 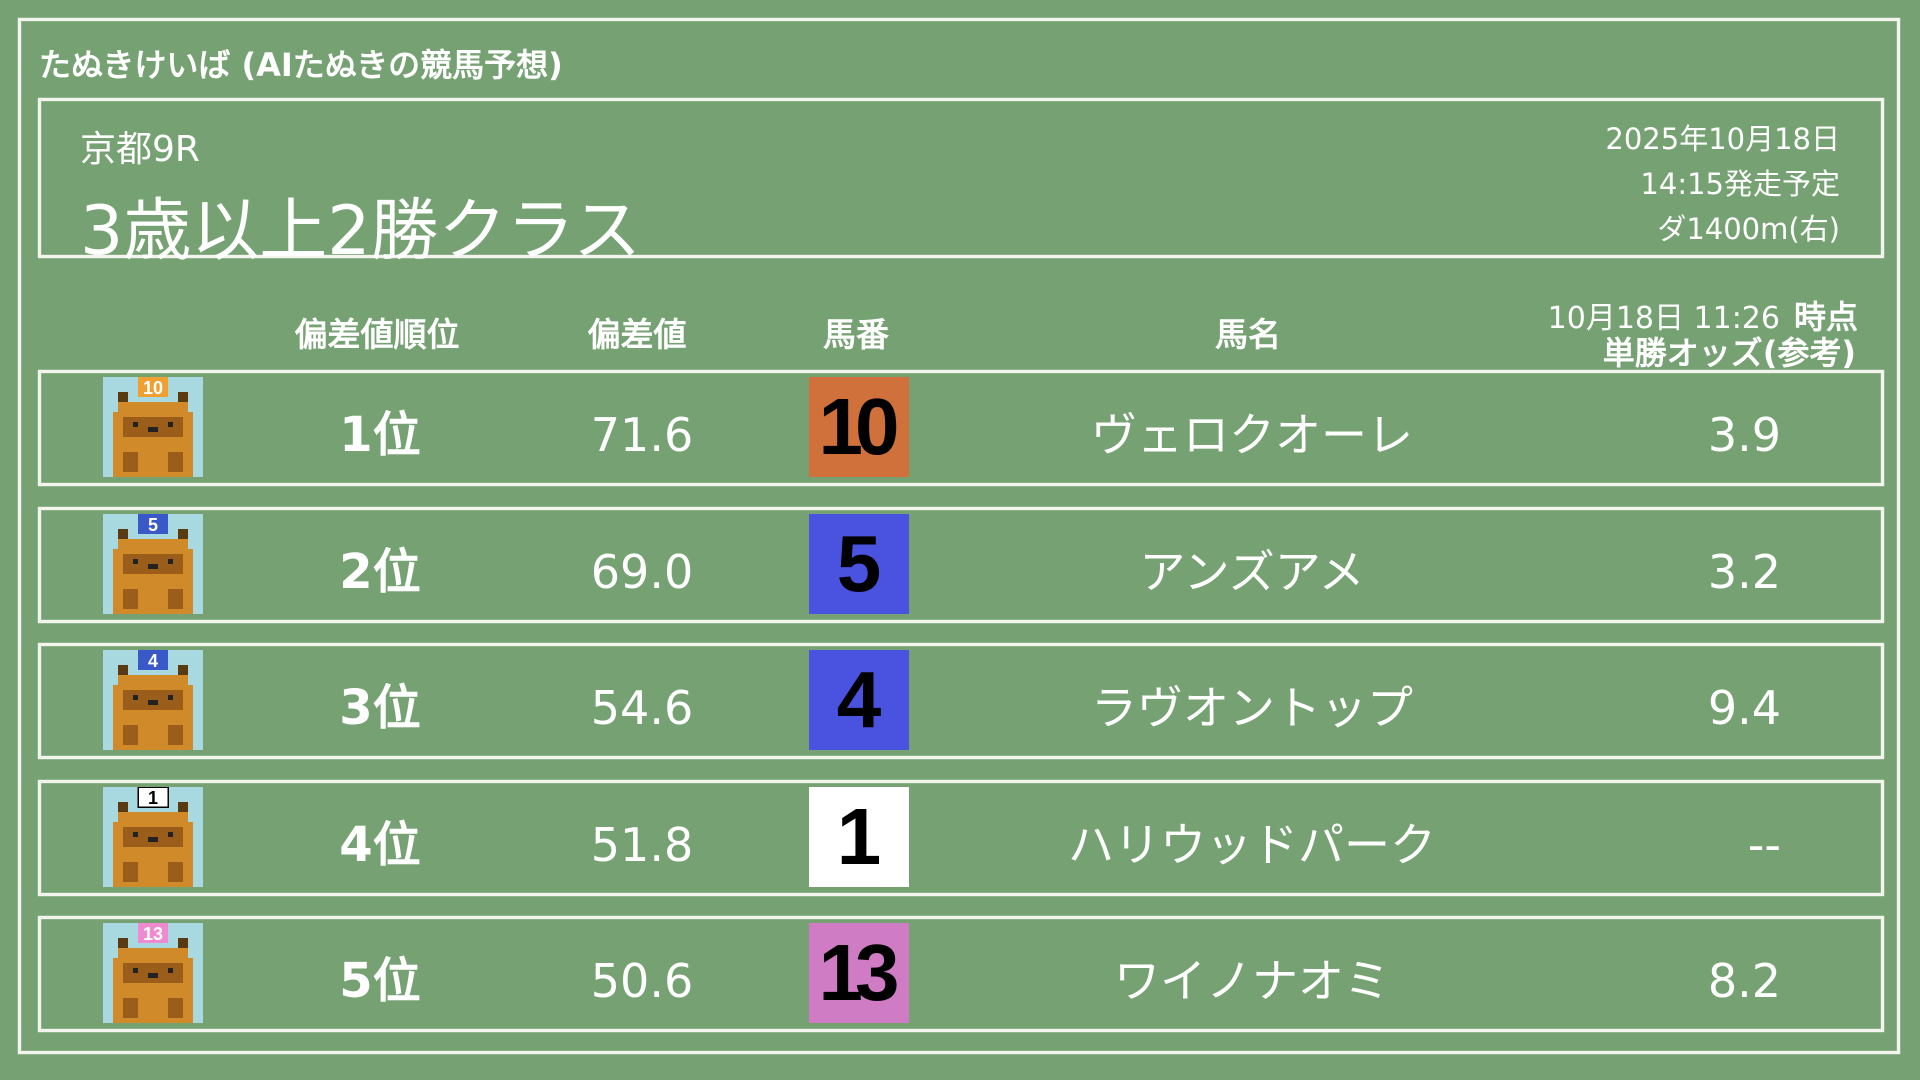 I want to click on table-row: 4 3位 54.6 4 ラヴオントップ 9.4, so click(x=961, y=701).